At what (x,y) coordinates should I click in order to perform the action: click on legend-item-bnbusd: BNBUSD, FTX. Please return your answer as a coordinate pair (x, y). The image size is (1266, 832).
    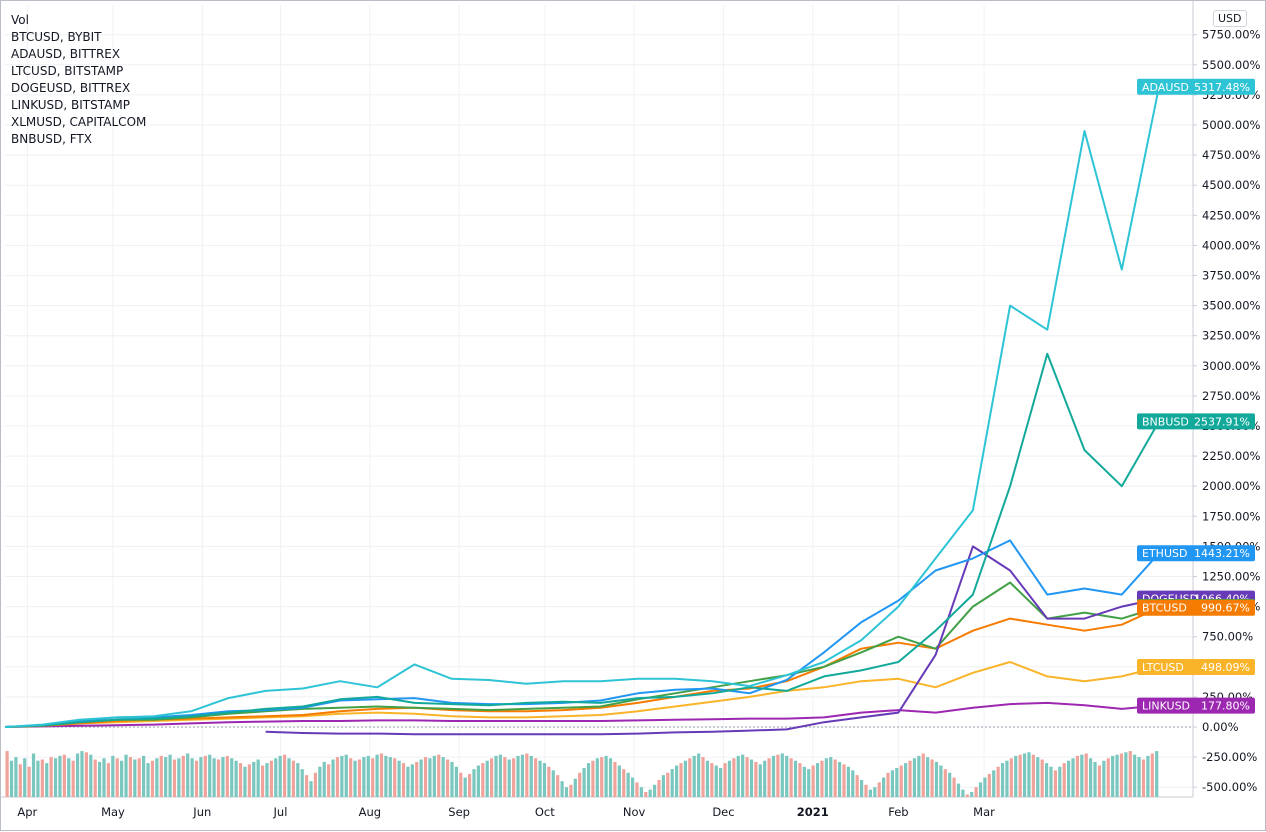
    Looking at the image, I should click on (51, 139).